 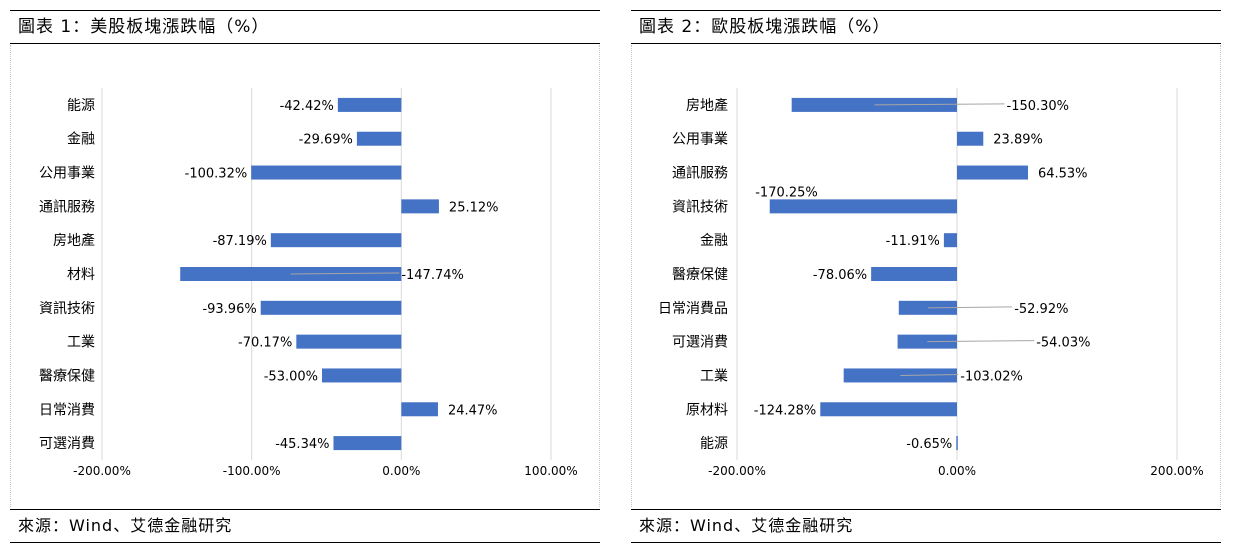 I want to click on data-label: -29.69%, so click(x=326, y=140).